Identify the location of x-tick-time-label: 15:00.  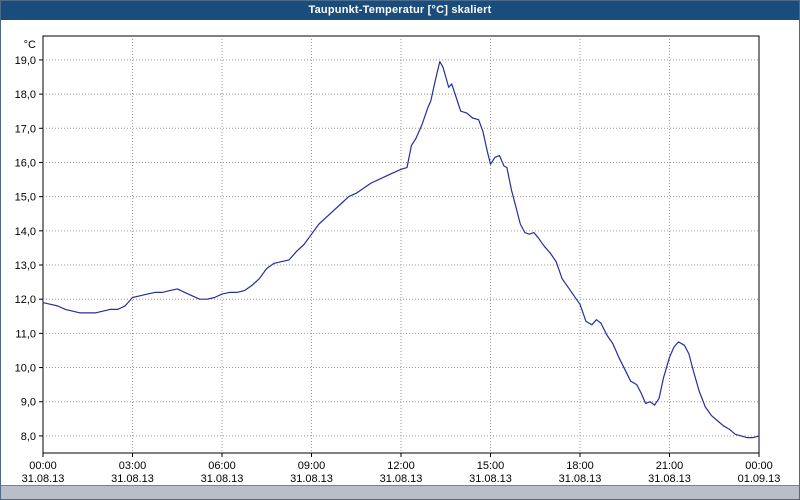
(491, 466).